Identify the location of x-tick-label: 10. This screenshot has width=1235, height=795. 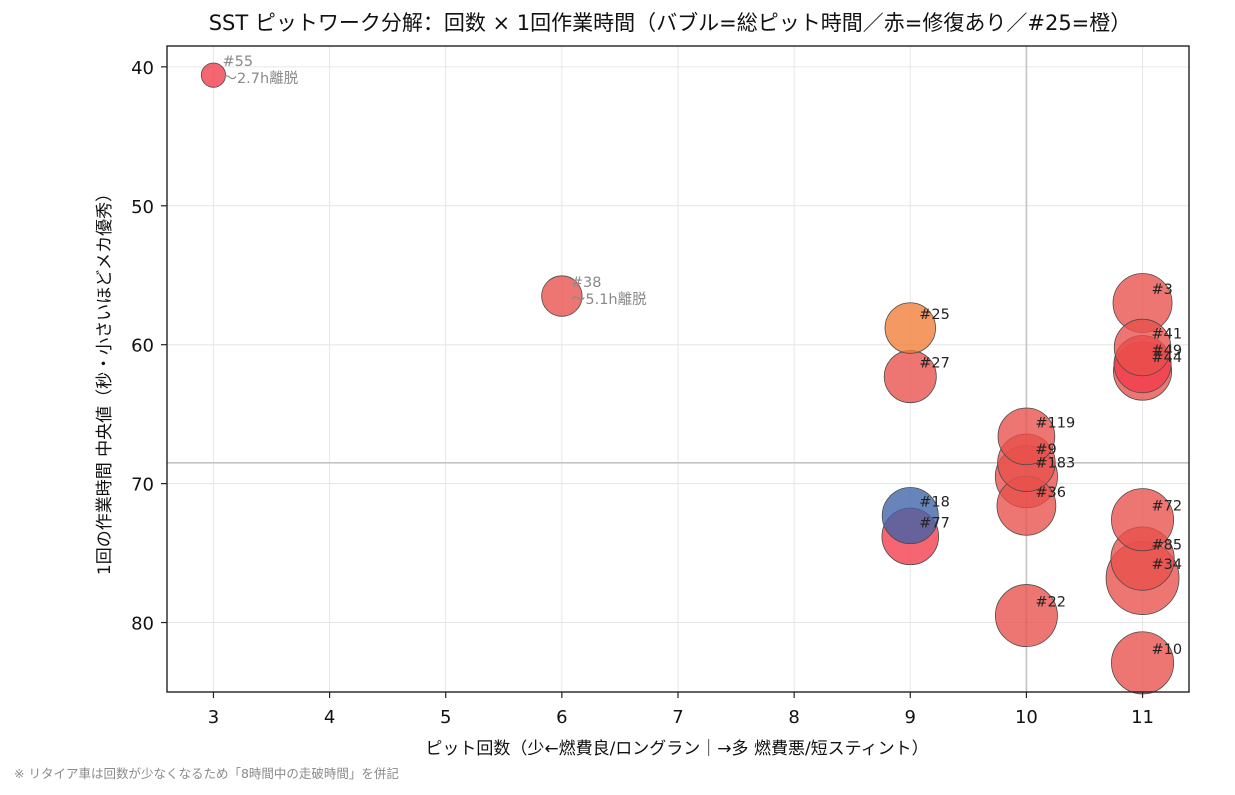
(1026, 717).